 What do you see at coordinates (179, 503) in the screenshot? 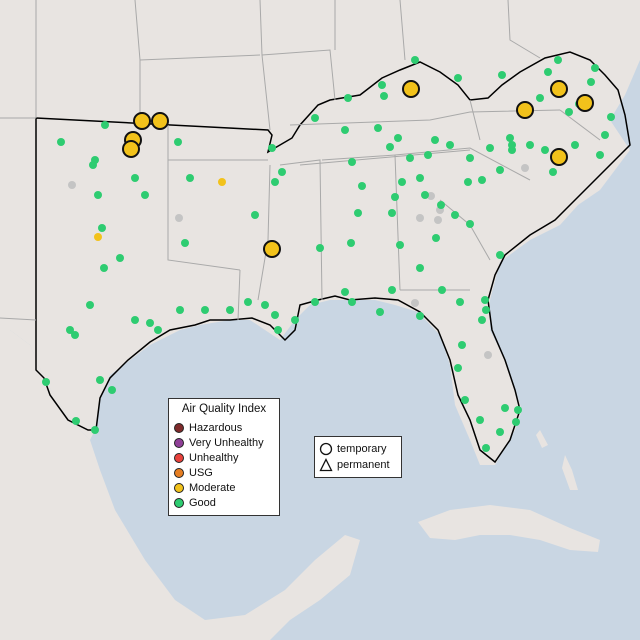
I see `good-swatch-icon` at bounding box center [179, 503].